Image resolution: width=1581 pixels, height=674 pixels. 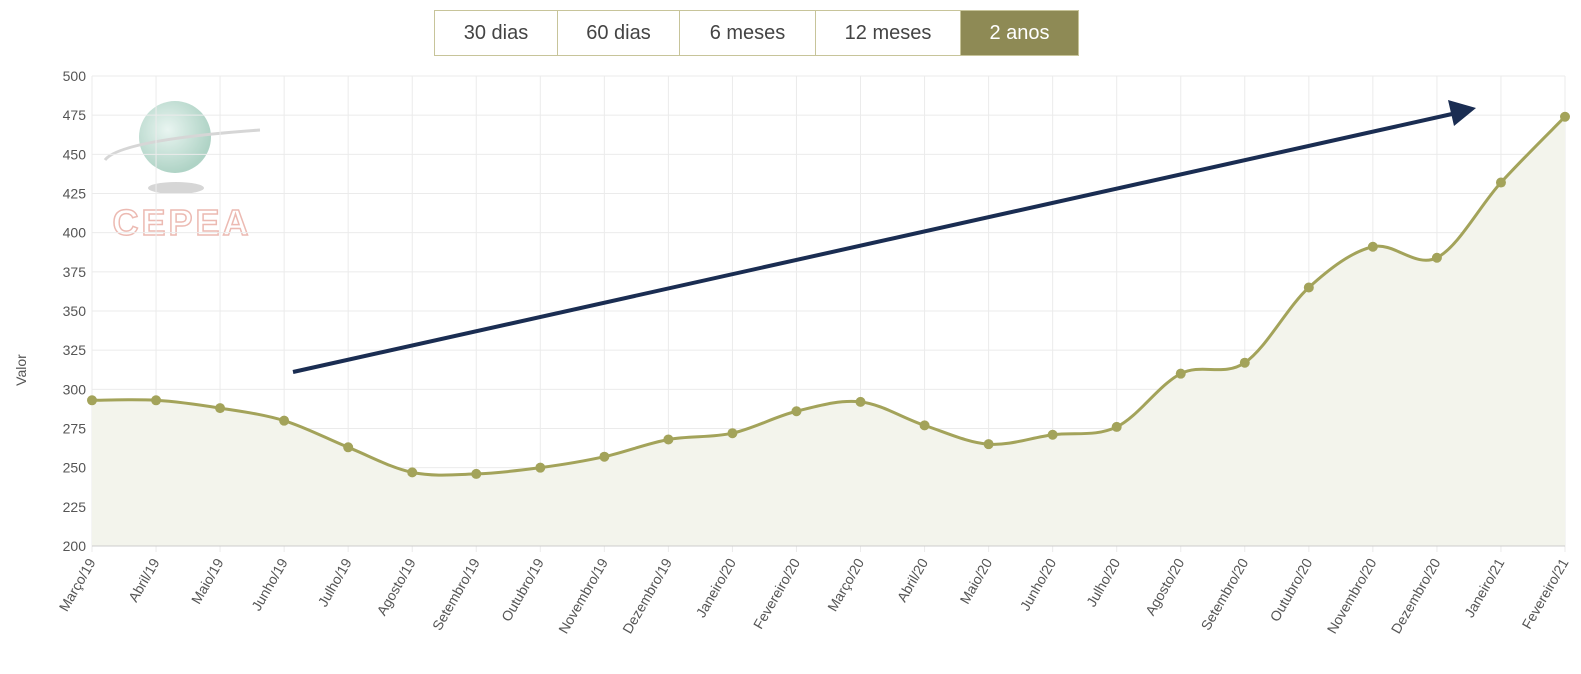 I want to click on y-tick-label: 225, so click(x=75, y=507).